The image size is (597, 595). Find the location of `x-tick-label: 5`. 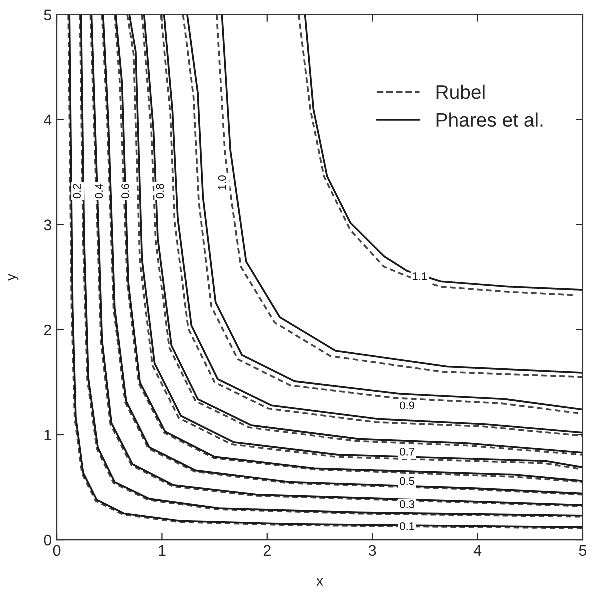

x-tick-label: 5 is located at coordinates (583, 550).